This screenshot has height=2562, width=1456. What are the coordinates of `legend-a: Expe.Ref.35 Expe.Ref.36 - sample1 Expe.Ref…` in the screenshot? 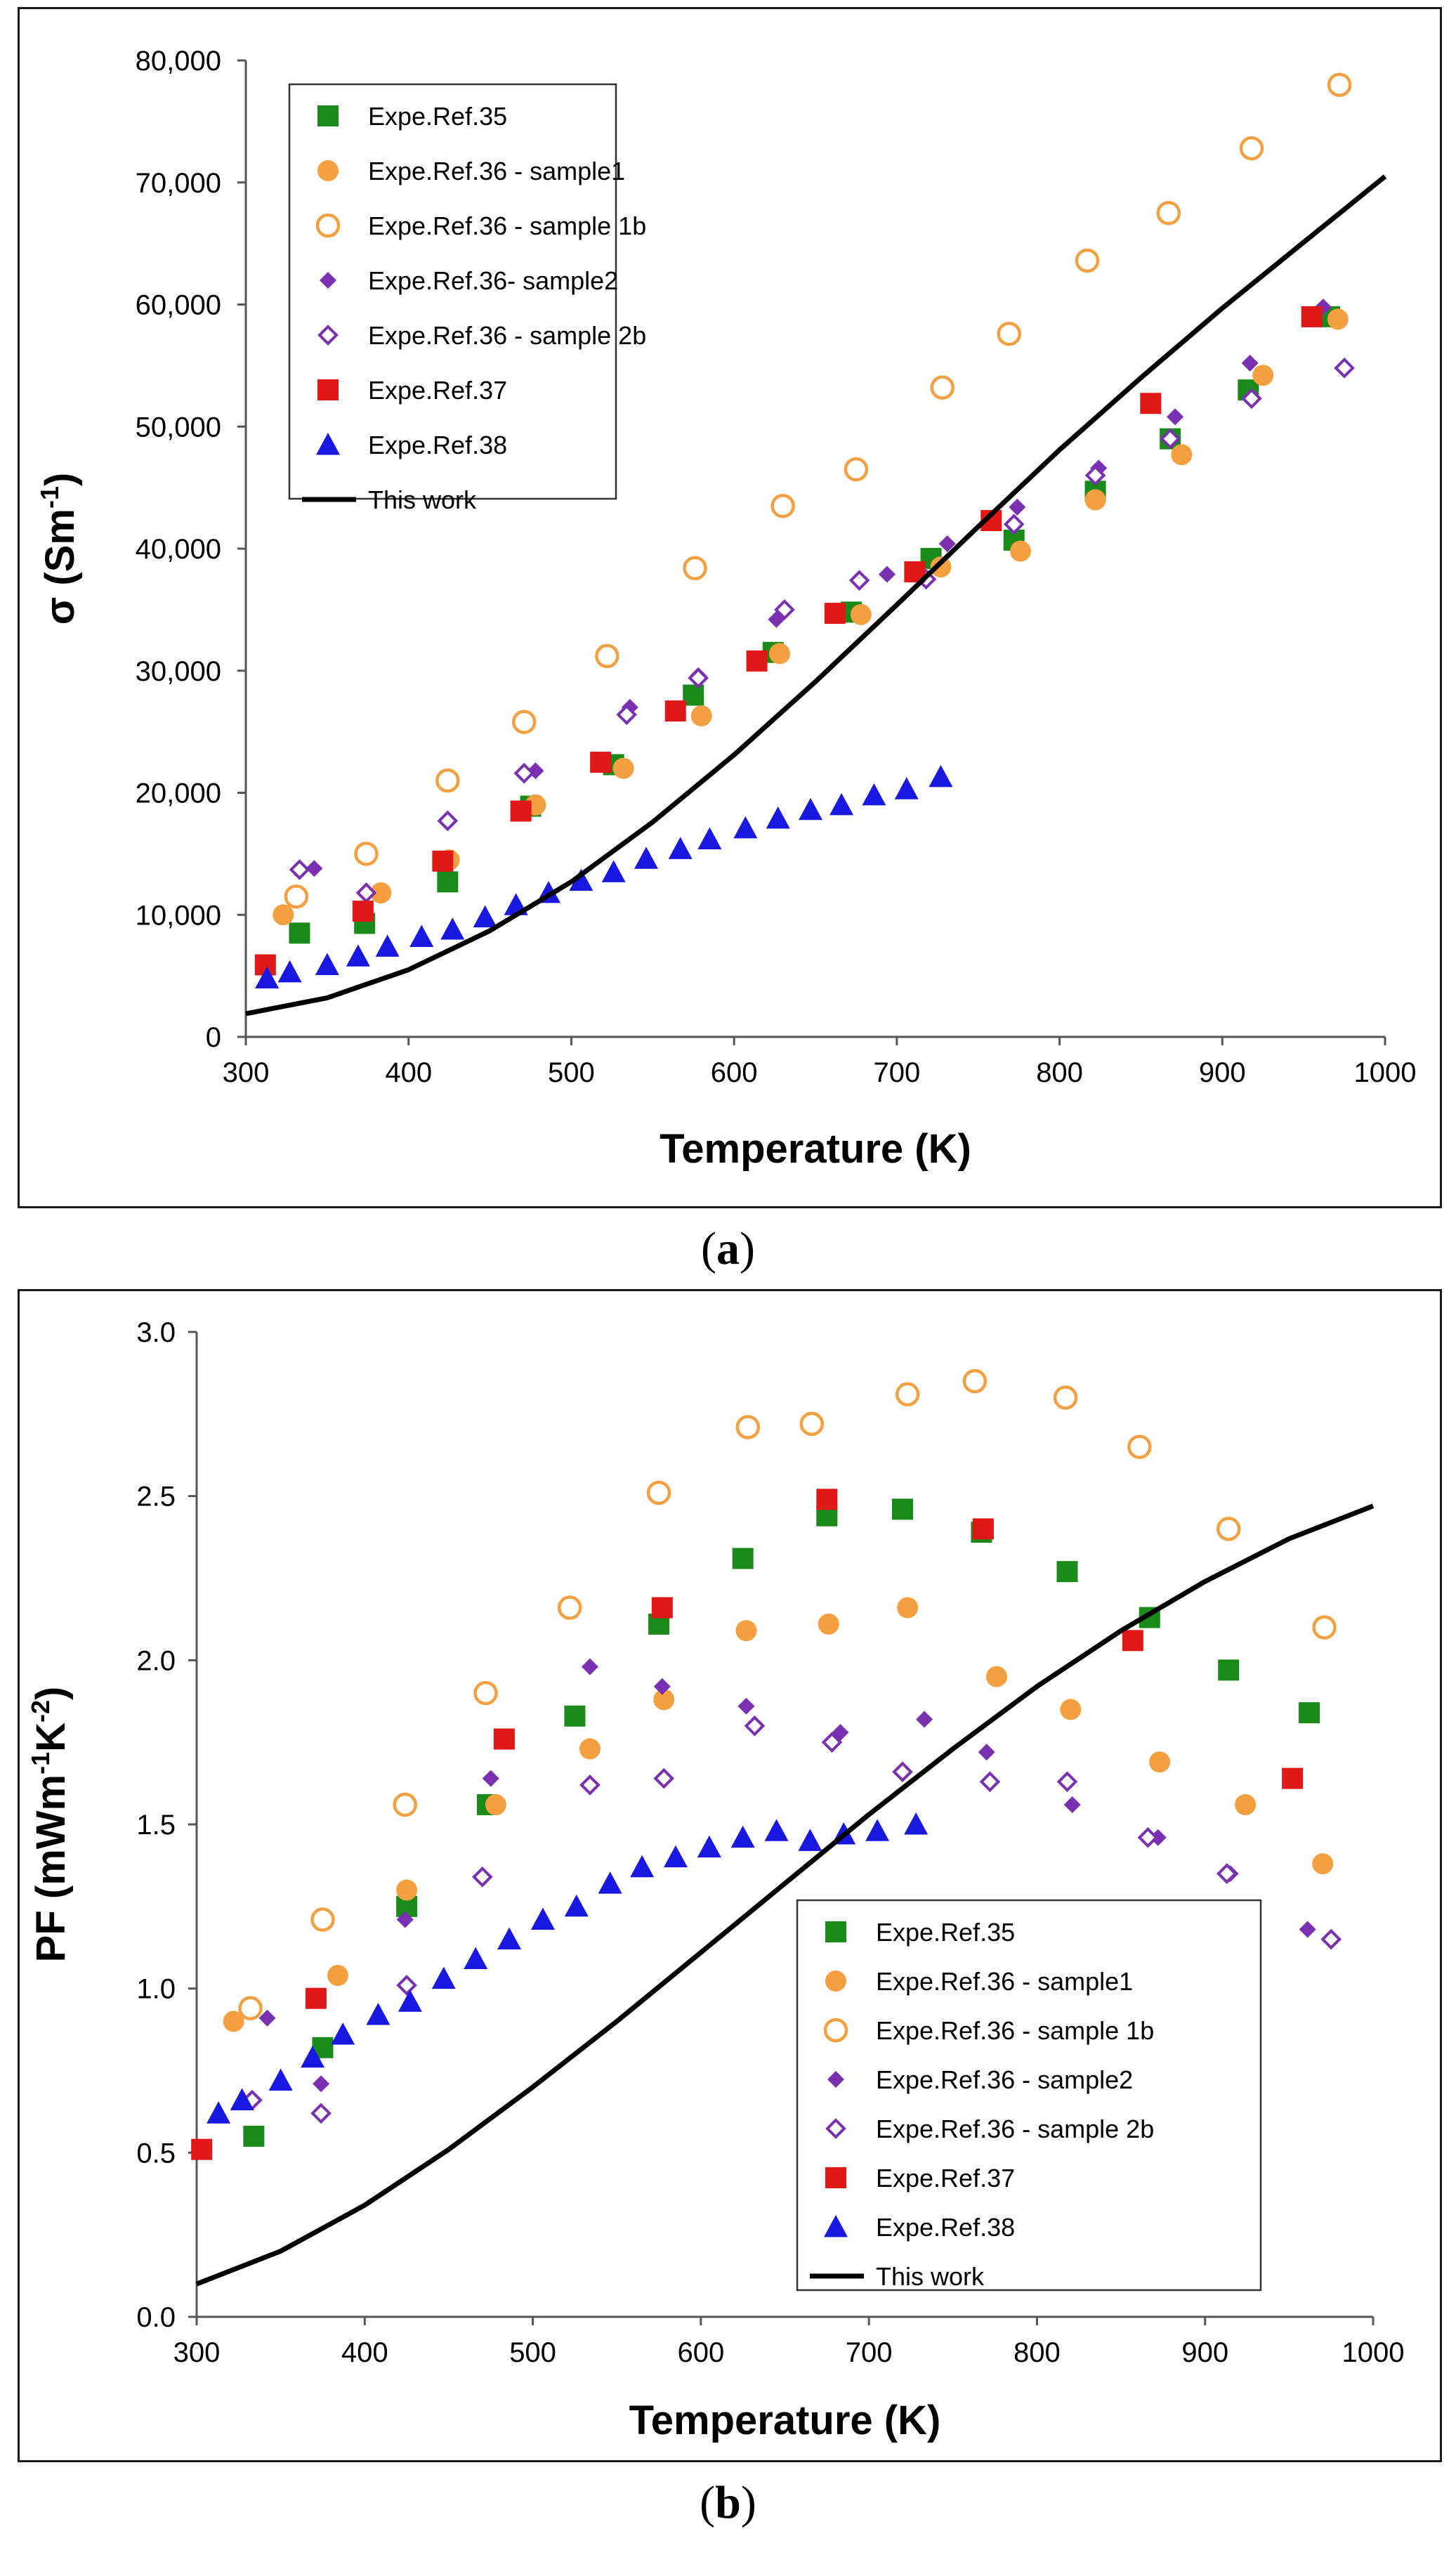 It's located at (467, 298).